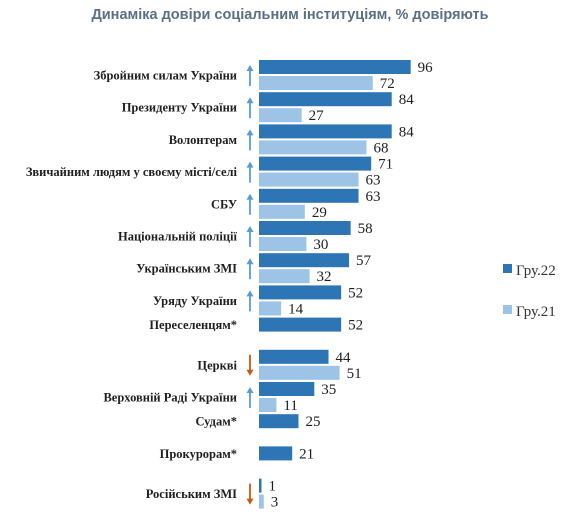 This screenshot has width=576, height=513. I want to click on data-label: 27, so click(317, 116).